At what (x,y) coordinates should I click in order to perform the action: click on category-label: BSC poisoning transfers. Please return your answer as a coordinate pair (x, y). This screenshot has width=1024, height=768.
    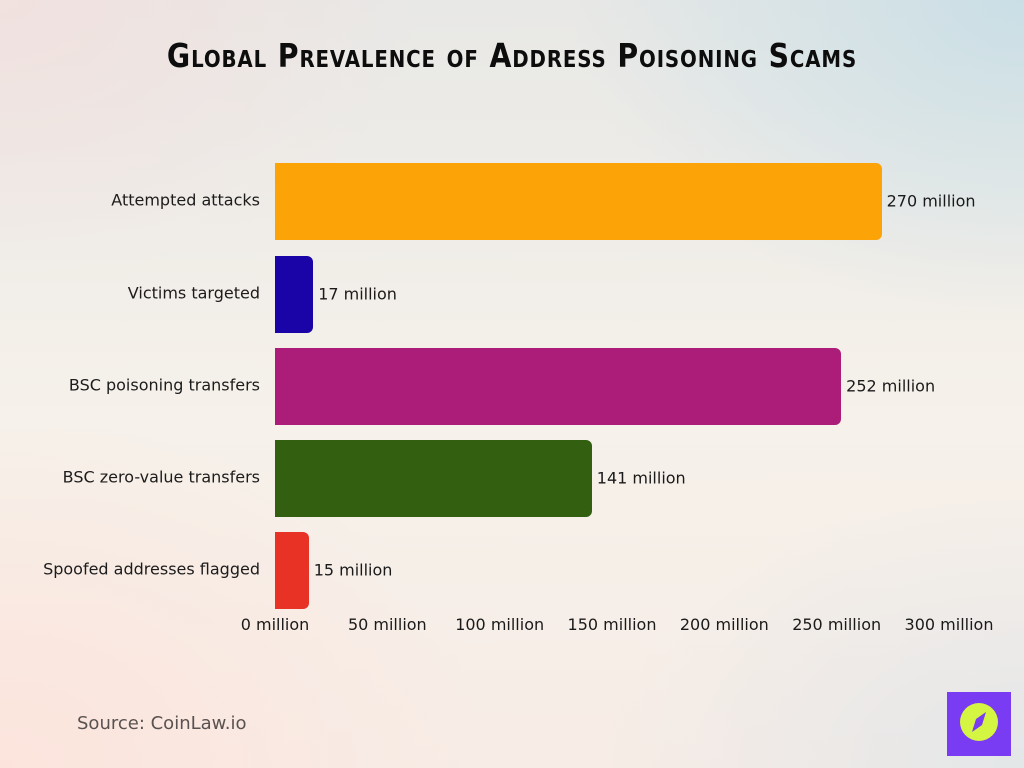
    Looking at the image, I should click on (164, 385).